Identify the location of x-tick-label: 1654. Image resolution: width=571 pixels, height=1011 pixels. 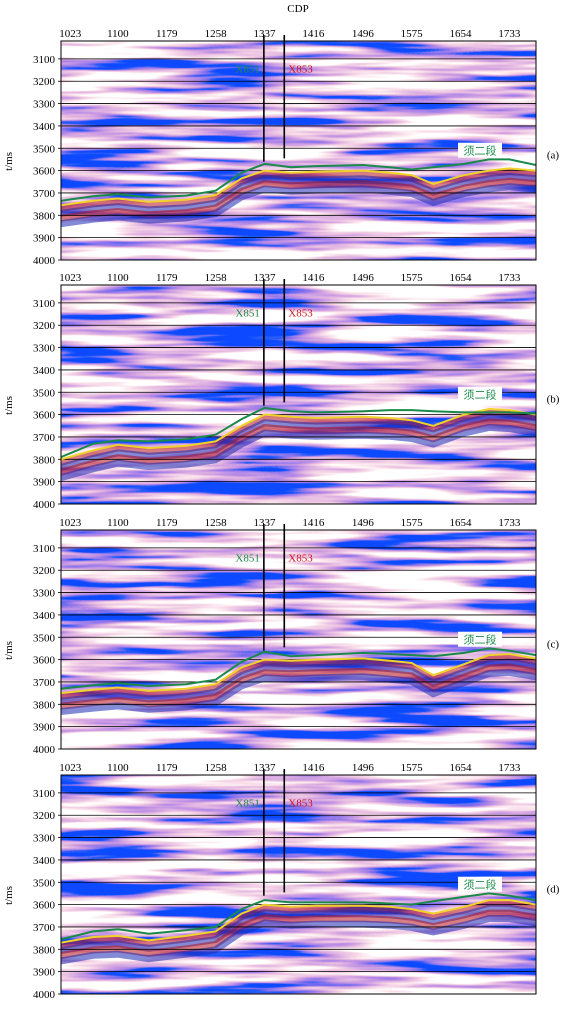
(461, 34).